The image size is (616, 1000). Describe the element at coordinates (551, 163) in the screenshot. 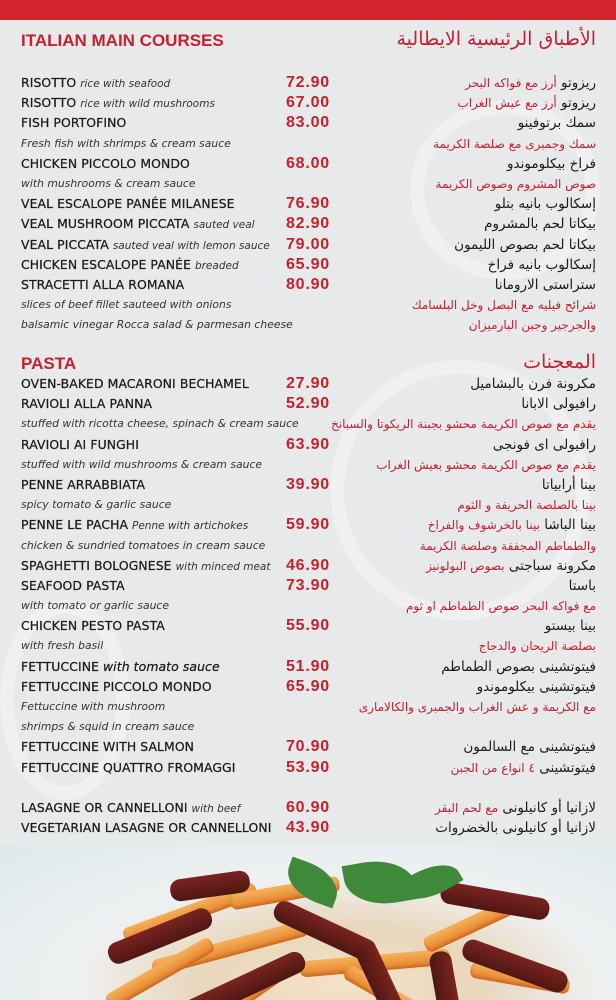

I see `menu-item-name-ar: فراخ بيكلوموندو` at that location.